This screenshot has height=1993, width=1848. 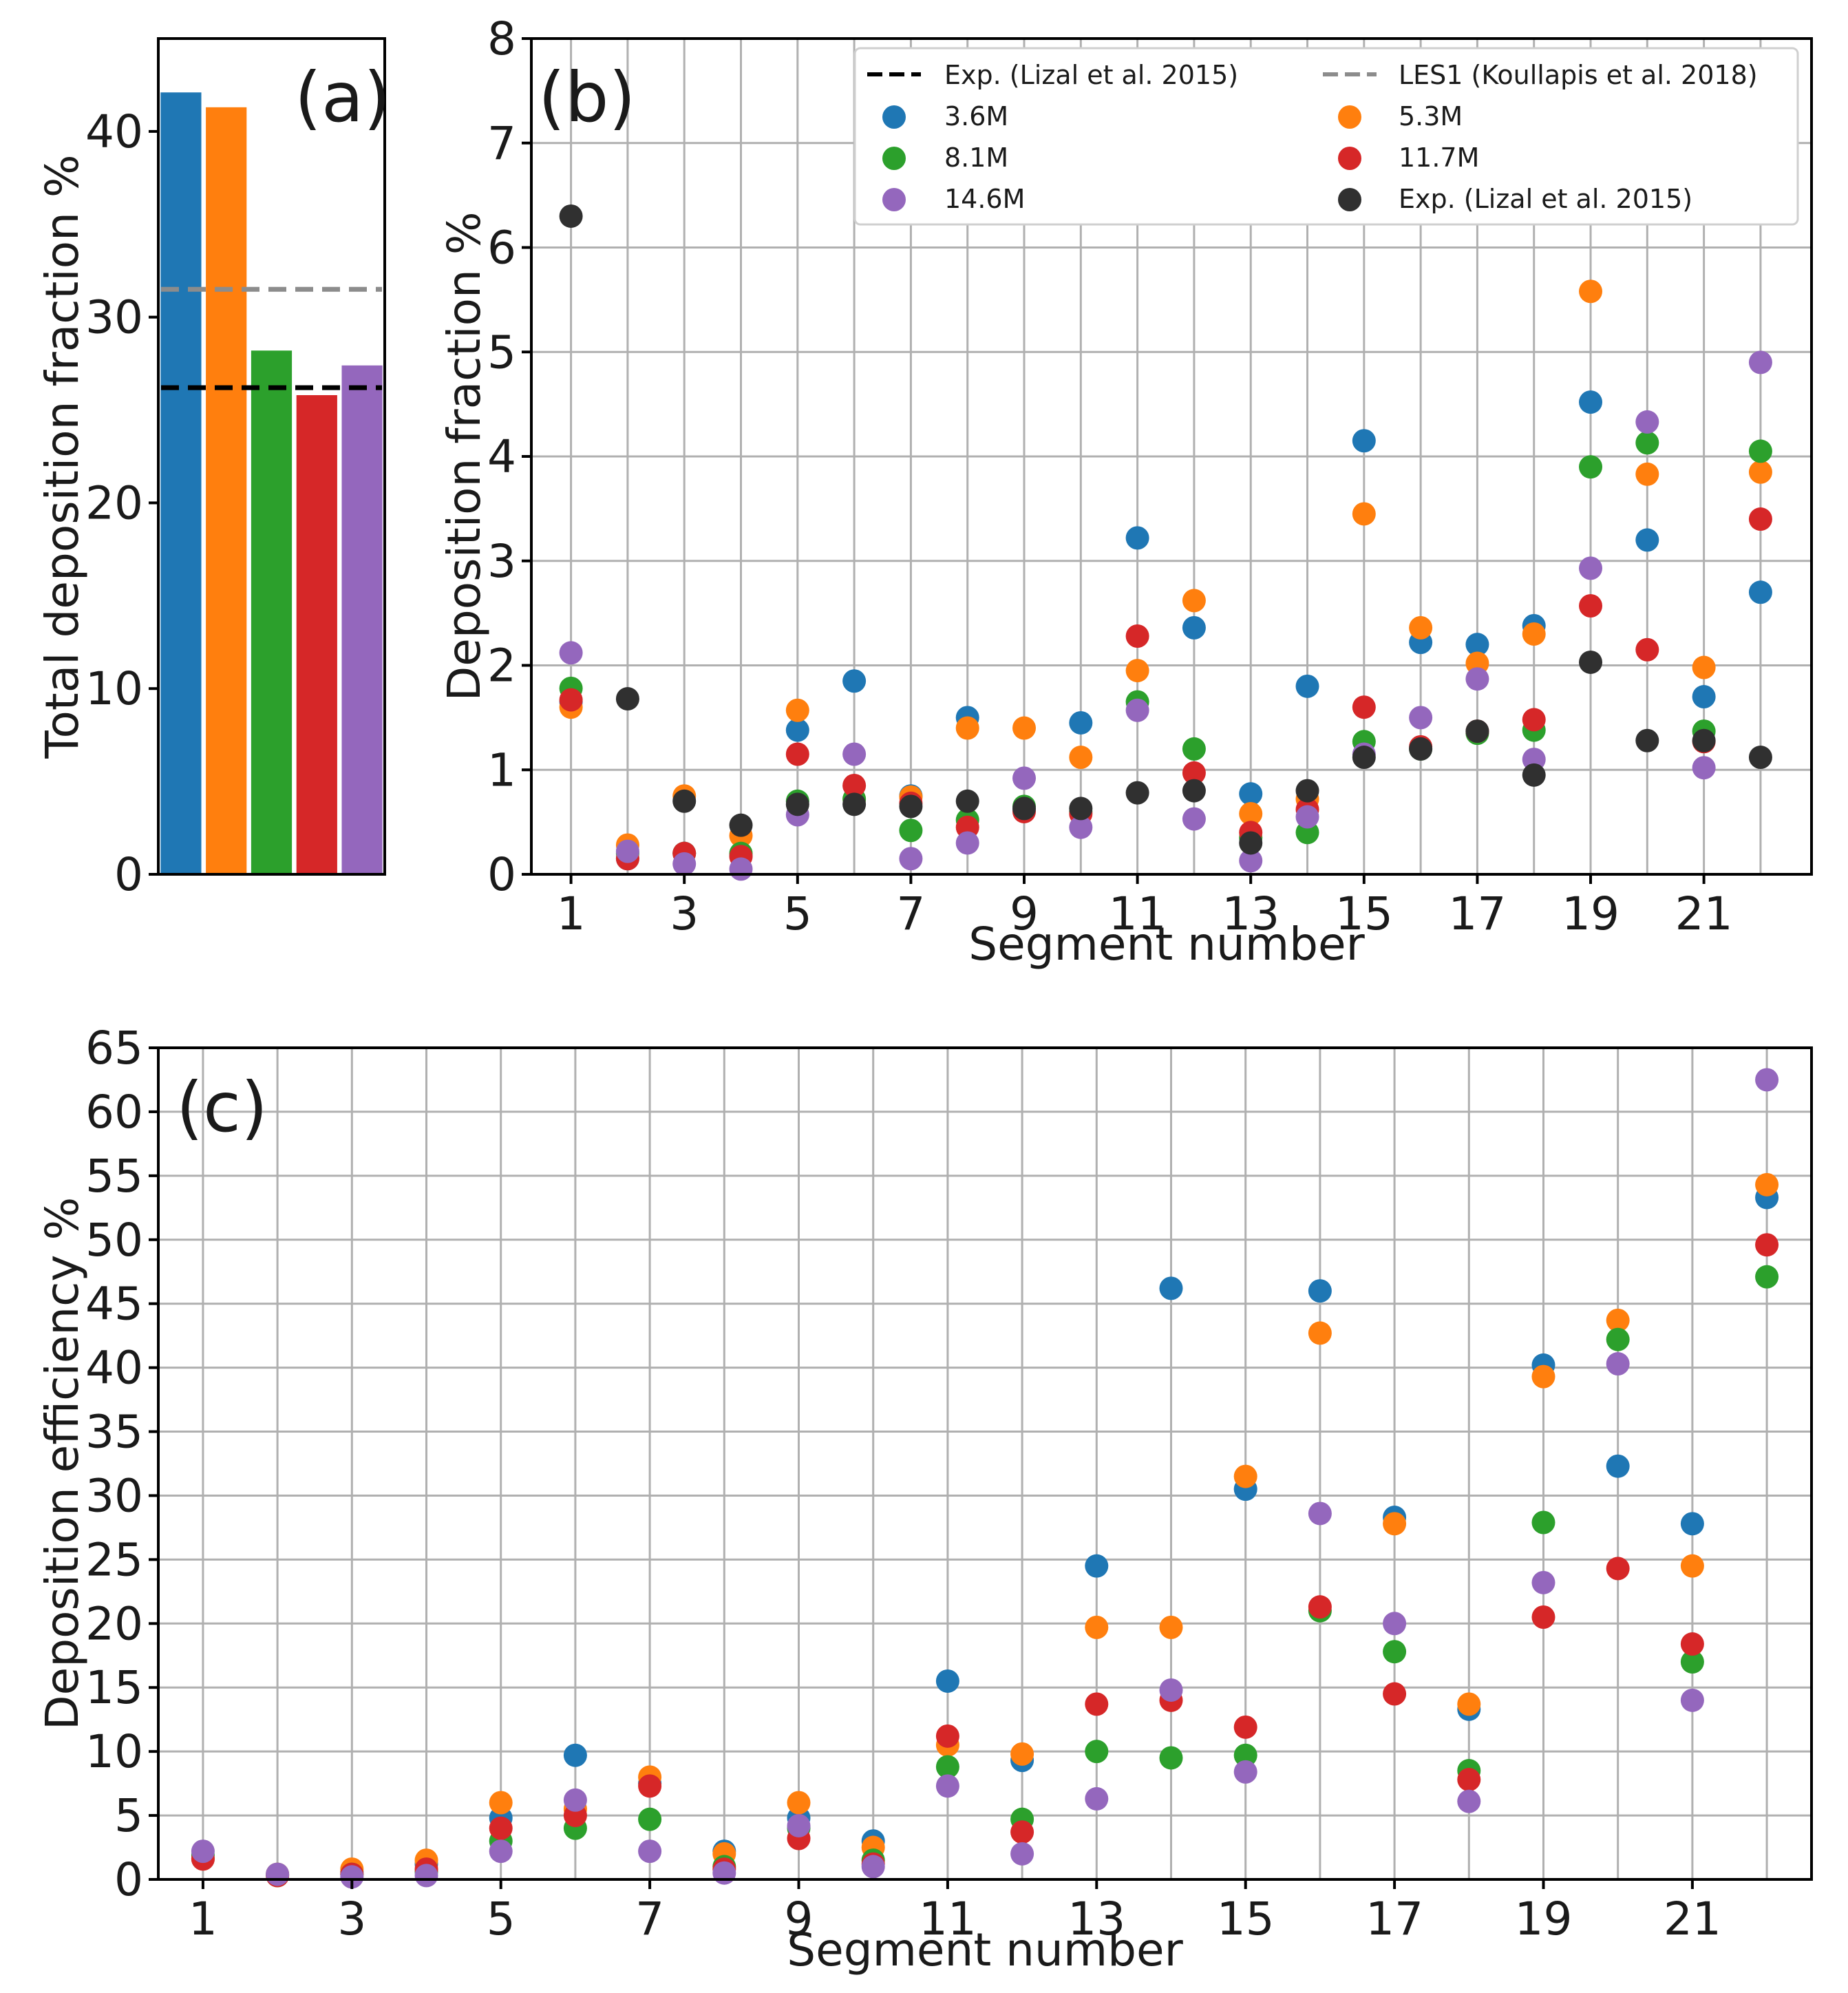 What do you see at coordinates (976, 116) in the screenshot?
I see `legend-3-6m-label: 3.6M` at bounding box center [976, 116].